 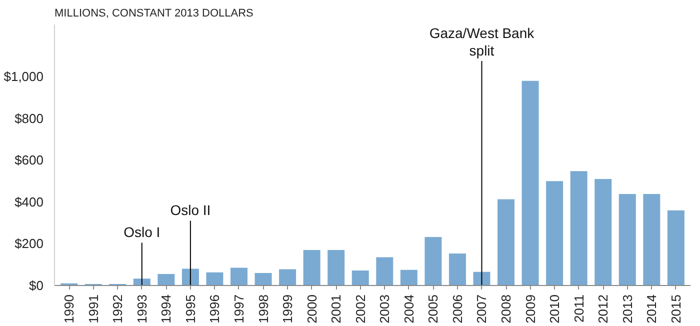 I want to click on x-tick-label: 1993, so click(x=142, y=309).